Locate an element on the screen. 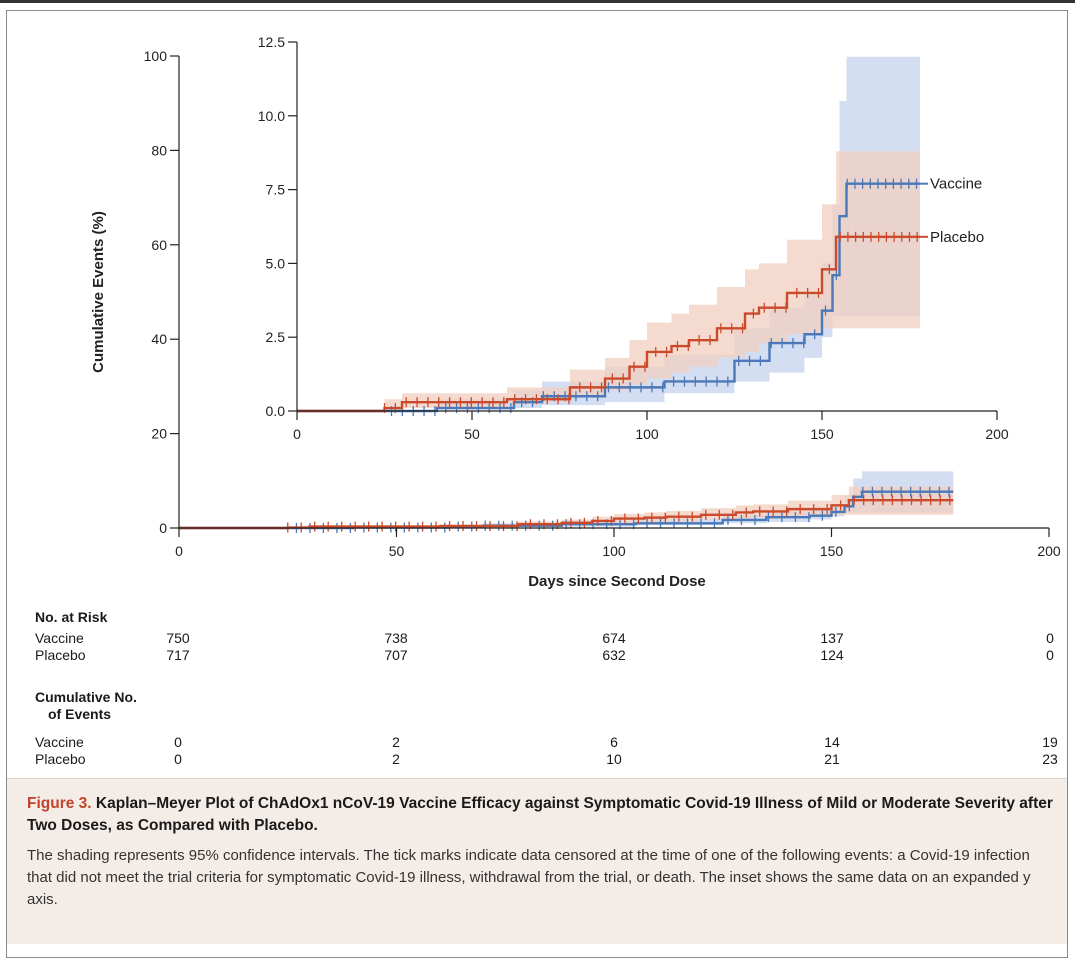  main-x-tick-label: 150 is located at coordinates (832, 551).